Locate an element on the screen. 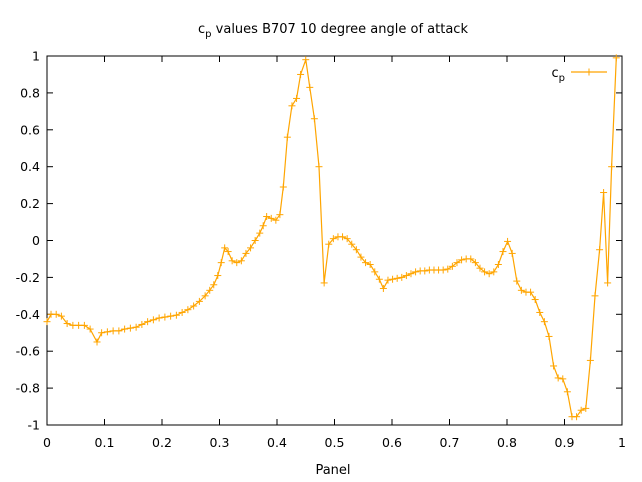  x-tick-label: 0.9 is located at coordinates (565, 442).